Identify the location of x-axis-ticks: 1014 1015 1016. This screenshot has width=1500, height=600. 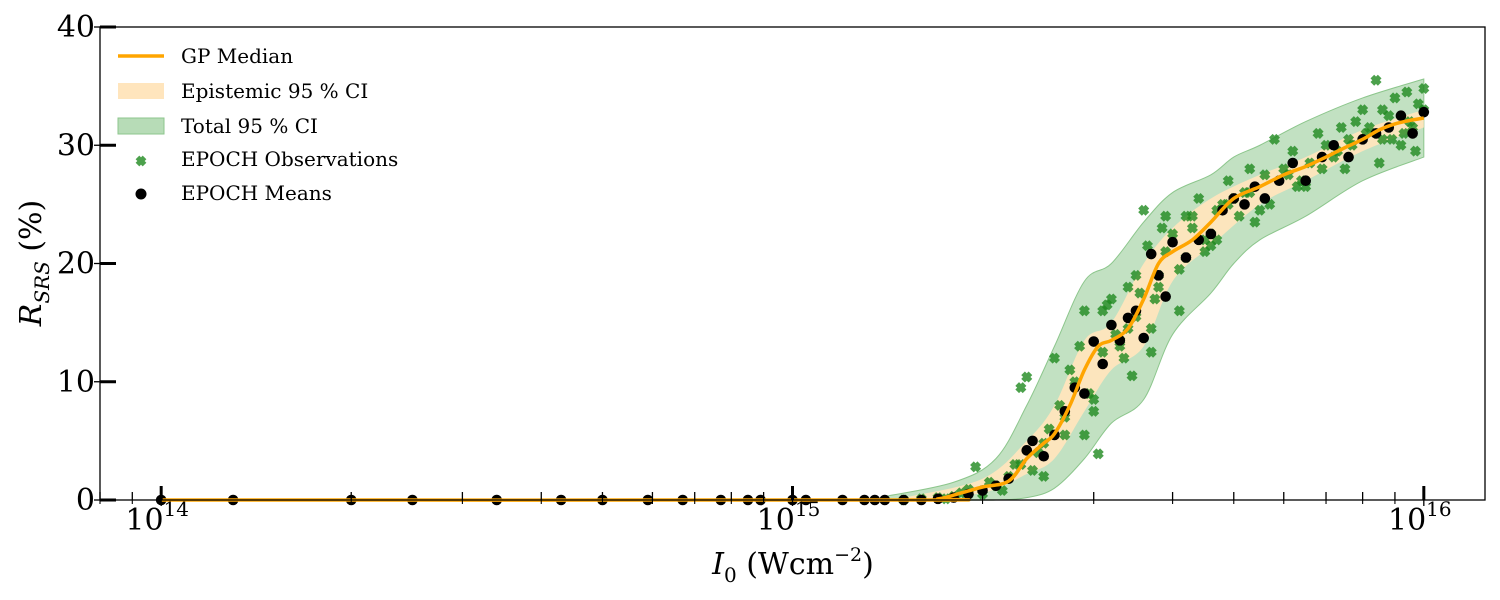
(775, 512).